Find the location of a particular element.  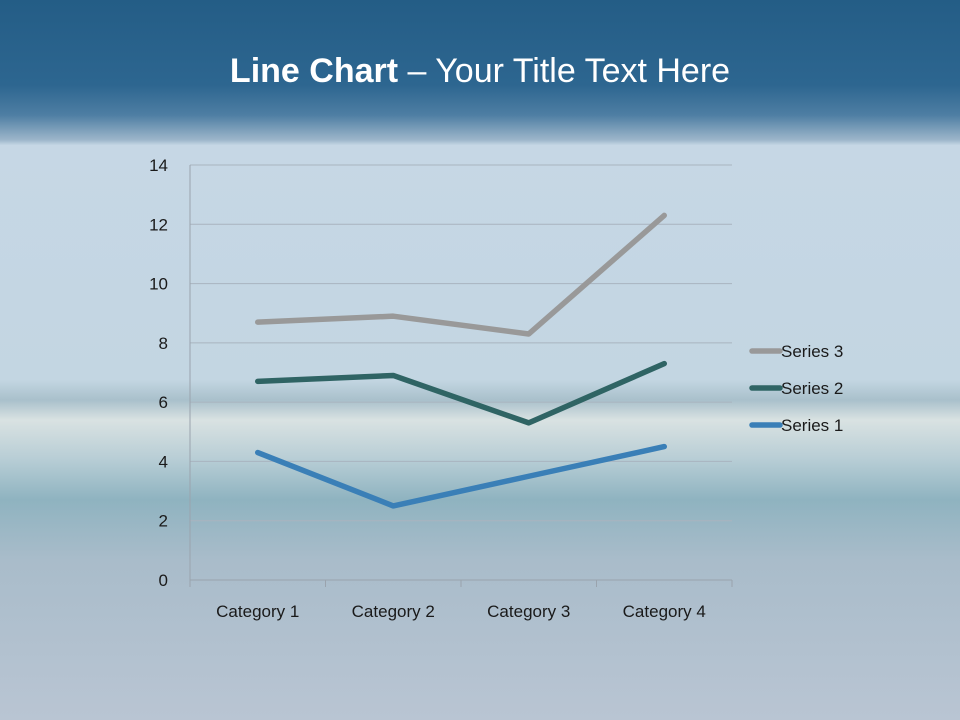

slide-title: Line Chart – Your Title Text Here is located at coordinates (480, 71).